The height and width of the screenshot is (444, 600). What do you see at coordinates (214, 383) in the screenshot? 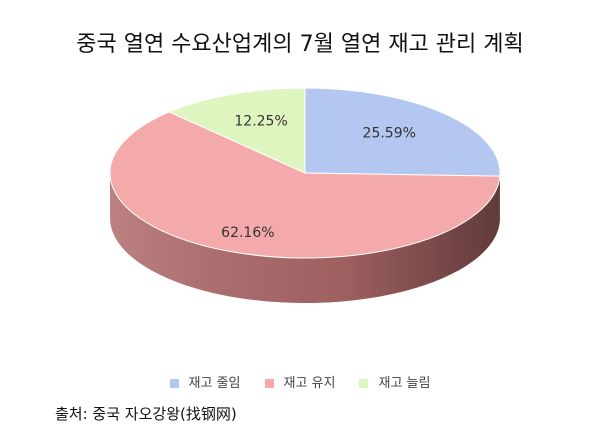
I see `legend-label: 재고 줄임` at bounding box center [214, 383].